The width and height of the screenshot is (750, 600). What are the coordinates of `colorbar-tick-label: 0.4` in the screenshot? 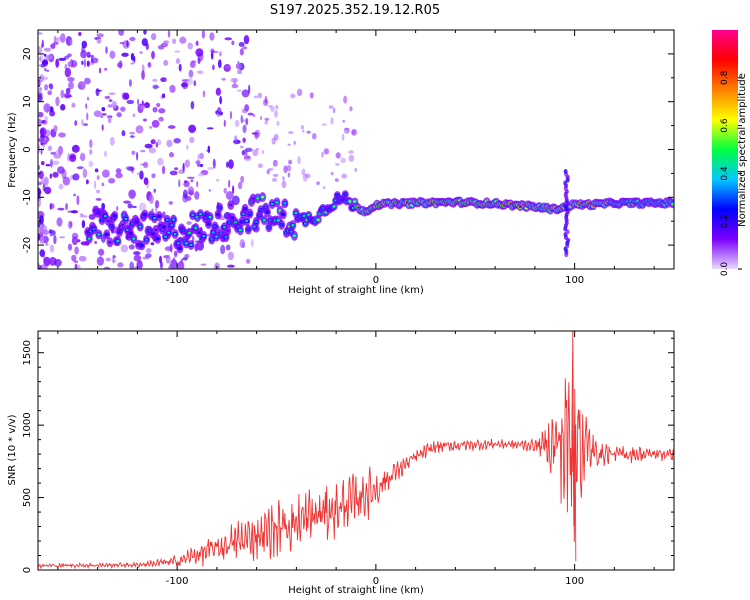 It's located at (725, 173).